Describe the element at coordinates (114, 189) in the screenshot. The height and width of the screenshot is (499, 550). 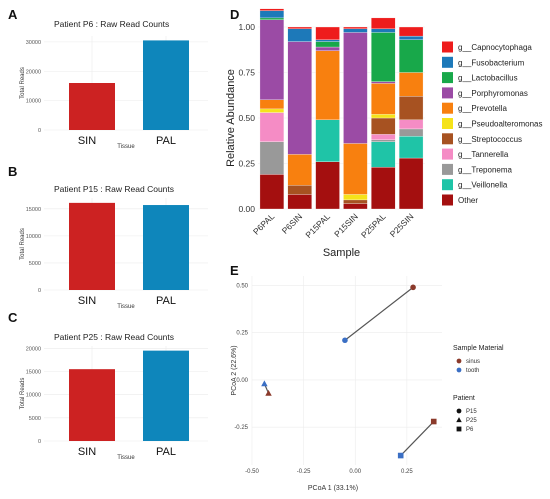
I see `chart-title: Patient P15 : Raw Read Counts` at that location.